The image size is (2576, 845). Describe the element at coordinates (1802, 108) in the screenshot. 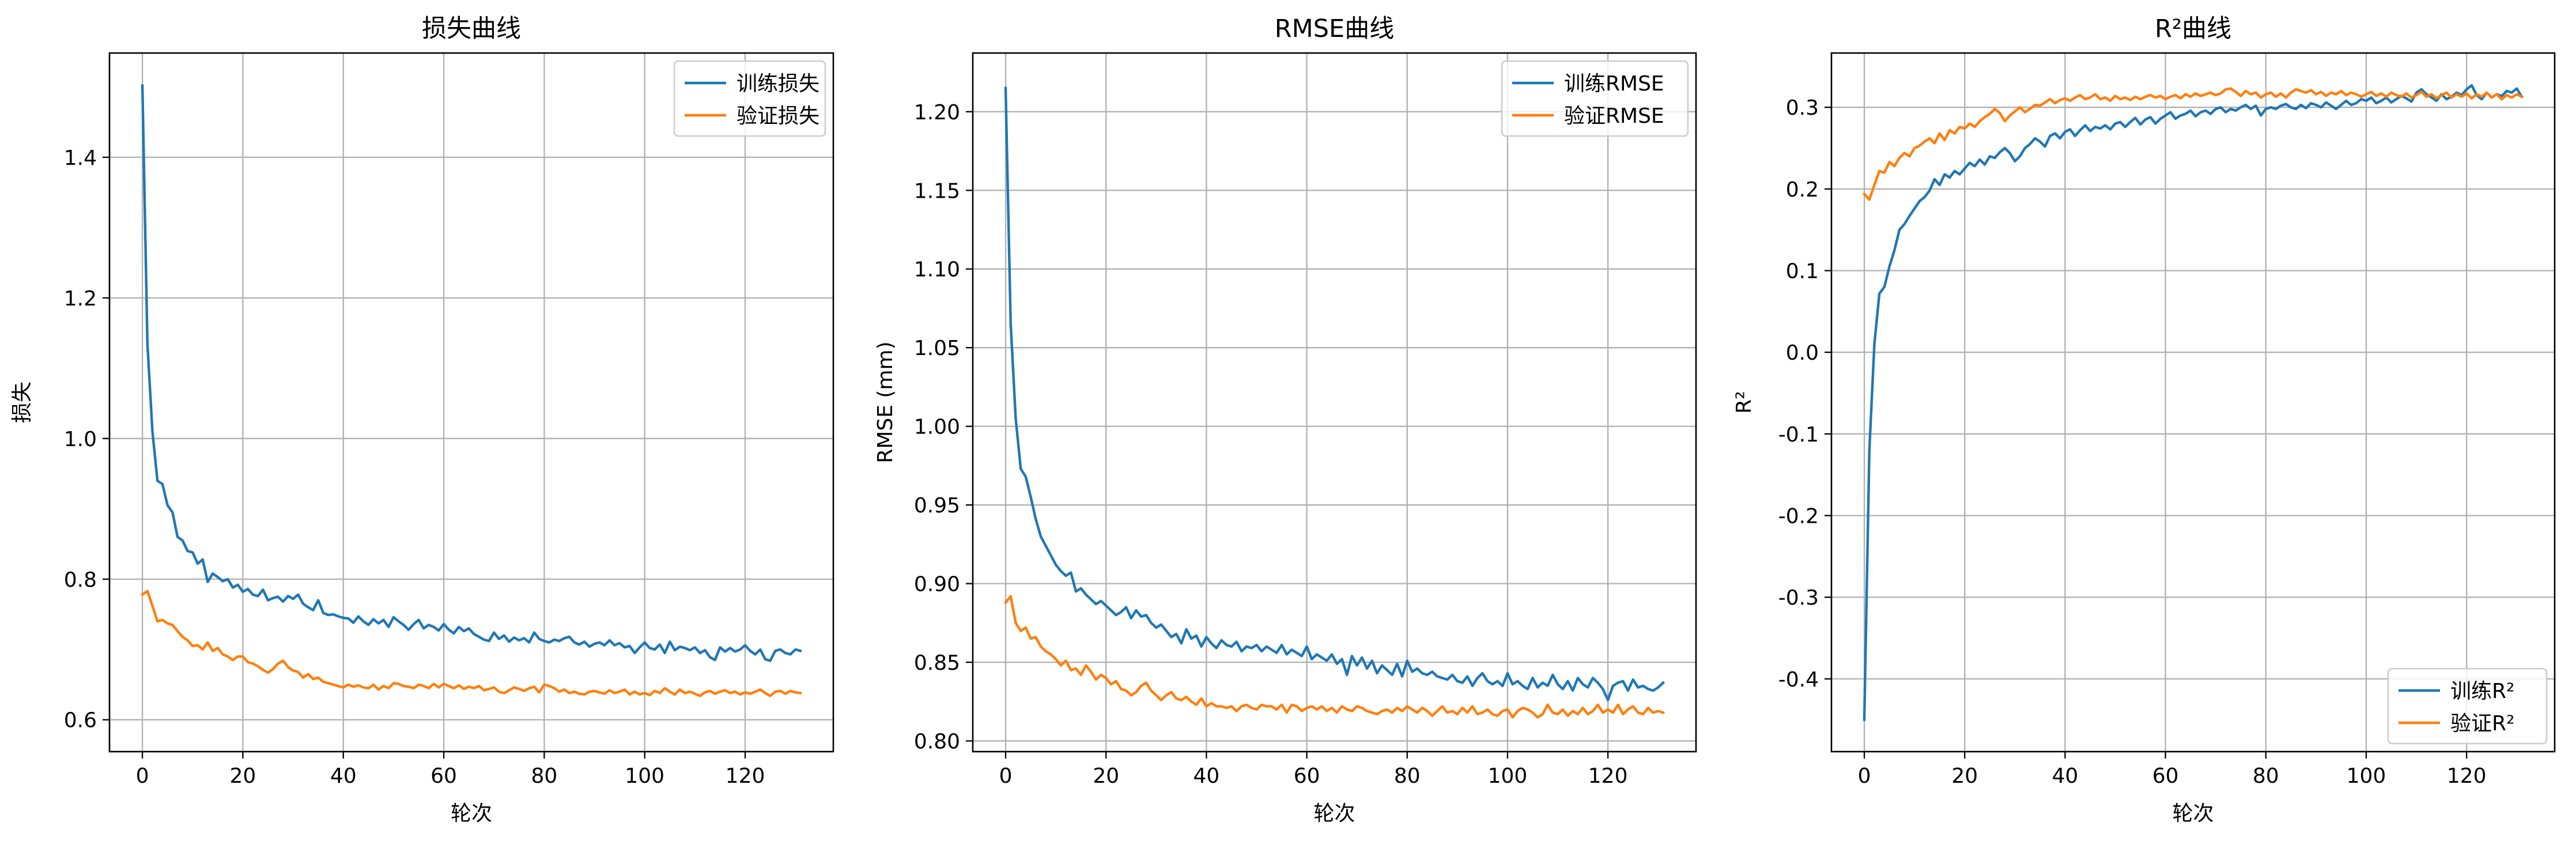

I see `y-tick-label: 0.3` at that location.